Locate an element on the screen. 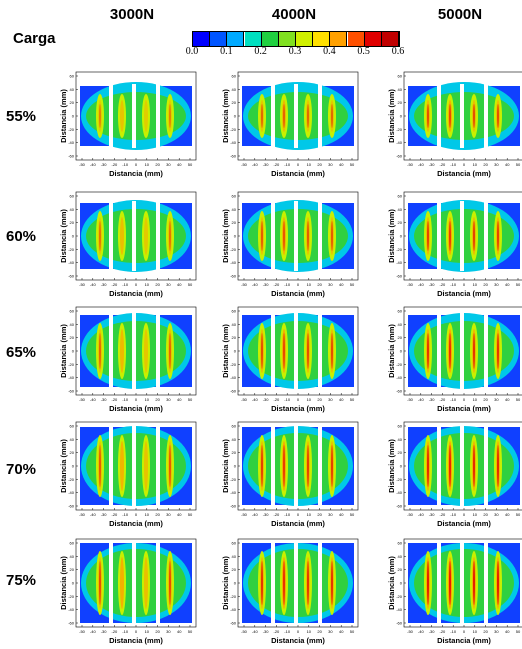 The height and width of the screenshot is (649, 522). colorbar-tick-label: 0.0 is located at coordinates (192, 51).